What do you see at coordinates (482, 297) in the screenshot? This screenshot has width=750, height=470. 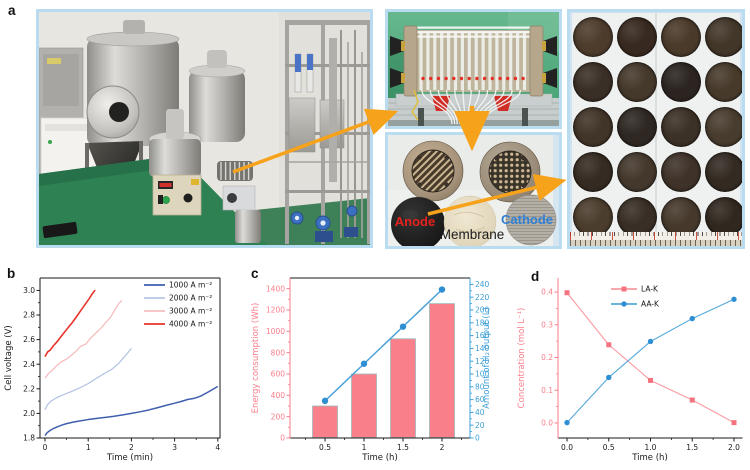 I see `svg-text: 220` at bounding box center [482, 297].